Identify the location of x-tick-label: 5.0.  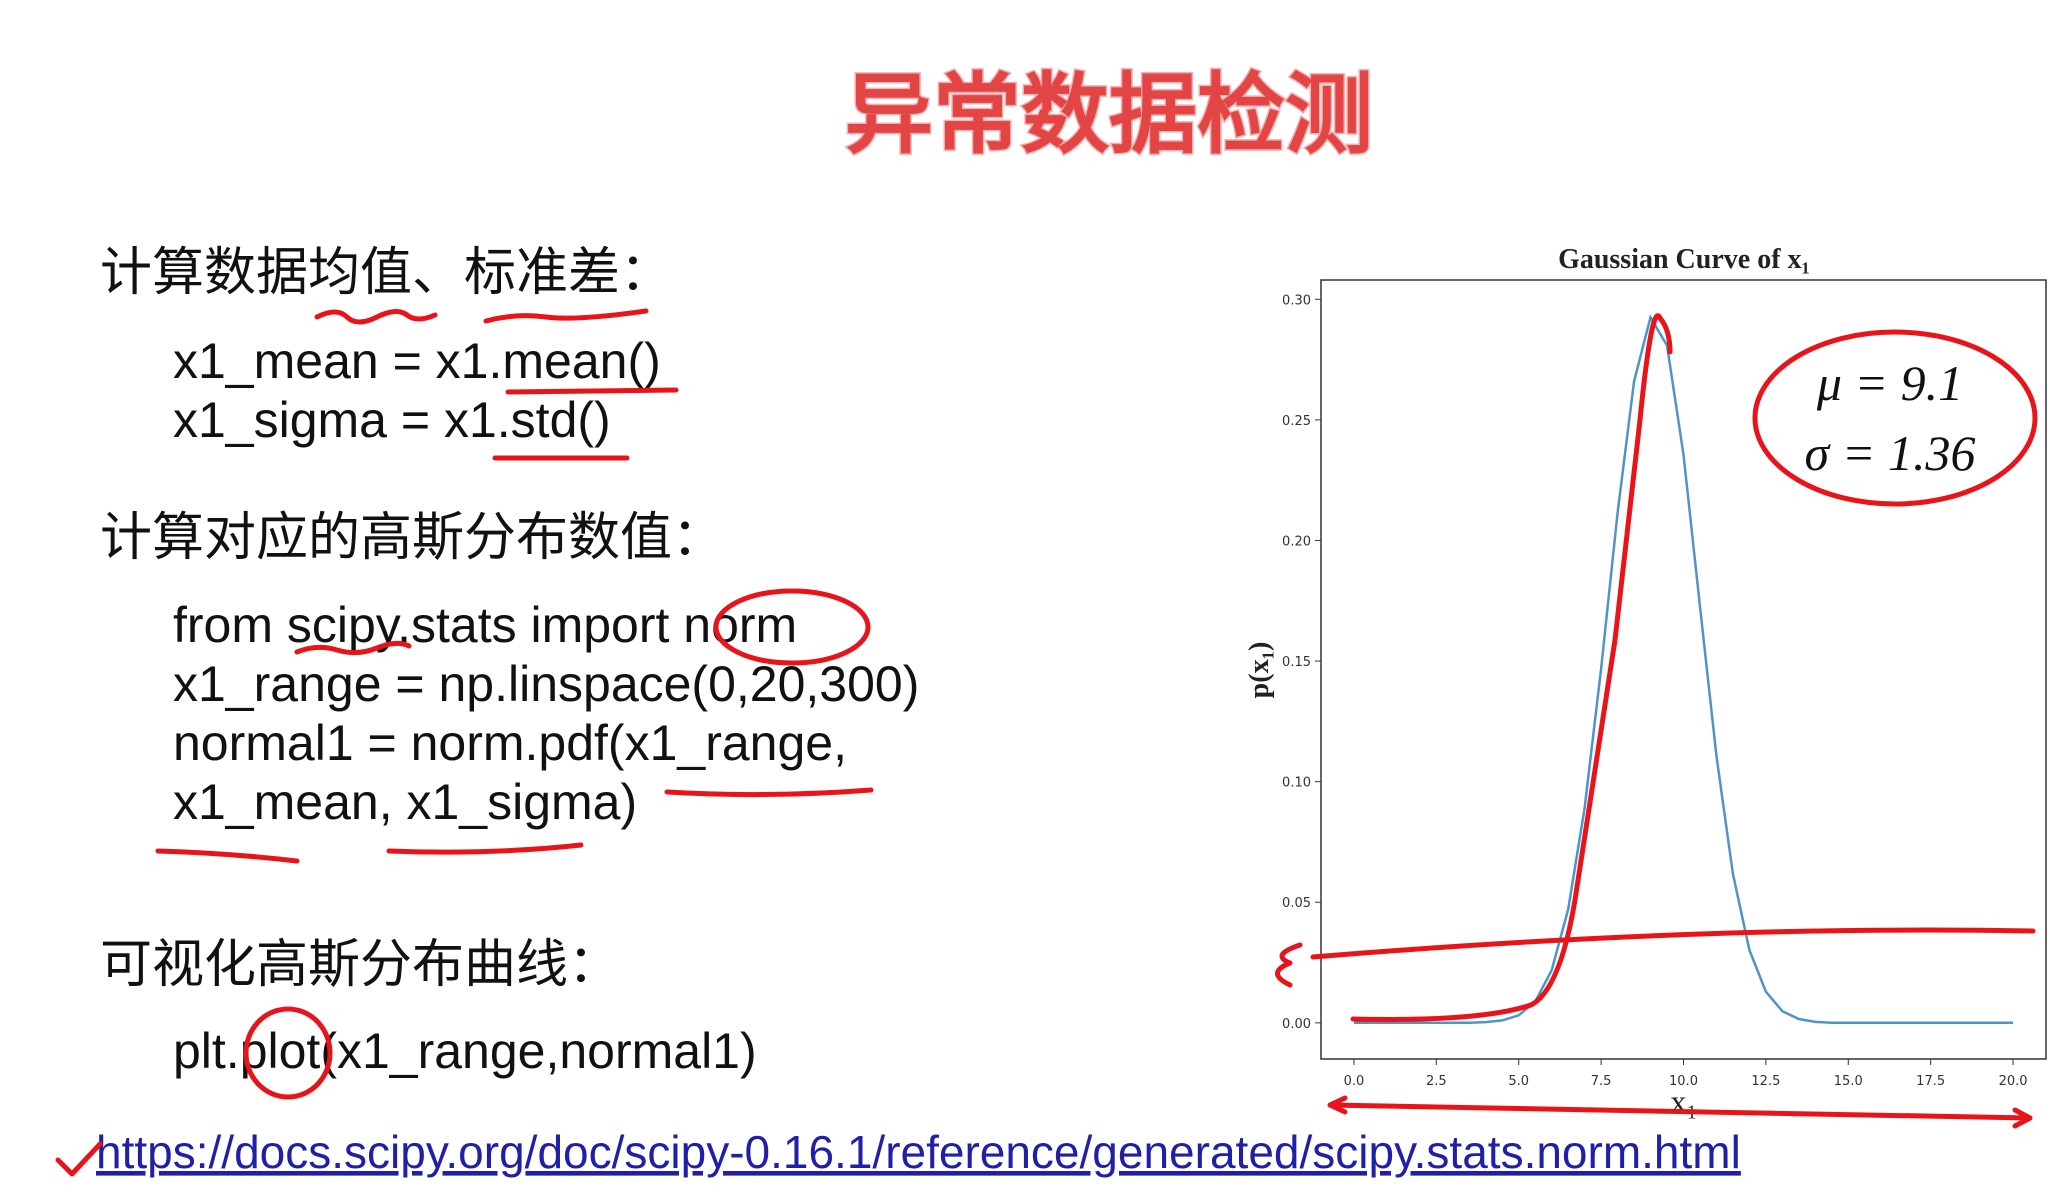
(1518, 1081).